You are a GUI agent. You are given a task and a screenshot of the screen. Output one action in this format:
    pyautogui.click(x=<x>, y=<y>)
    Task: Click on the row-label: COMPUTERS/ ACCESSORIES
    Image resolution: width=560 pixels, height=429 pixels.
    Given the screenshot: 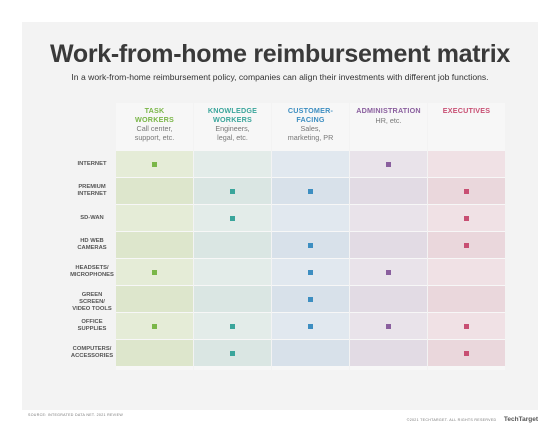 What is the action you would take?
    pyautogui.click(x=92, y=352)
    